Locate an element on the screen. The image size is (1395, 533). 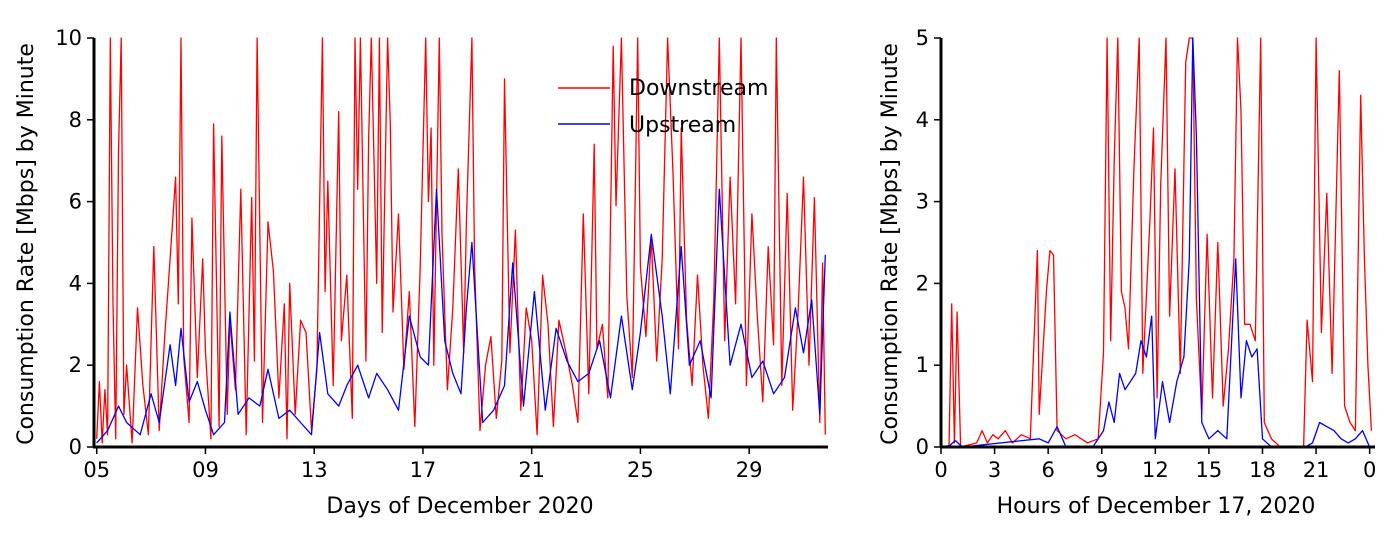
x-ticks-left: 05 09 13 17 21 25 29 is located at coordinates (423, 464).